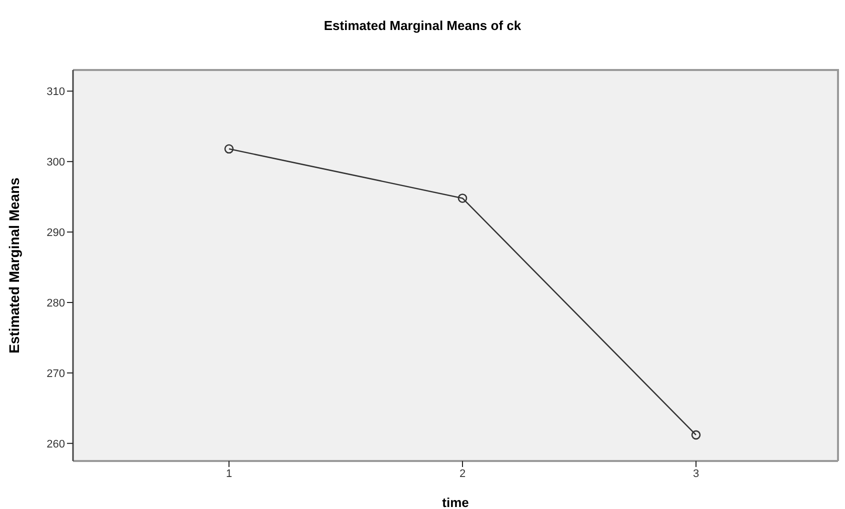  I want to click on x-tick-label: 3, so click(696, 474).